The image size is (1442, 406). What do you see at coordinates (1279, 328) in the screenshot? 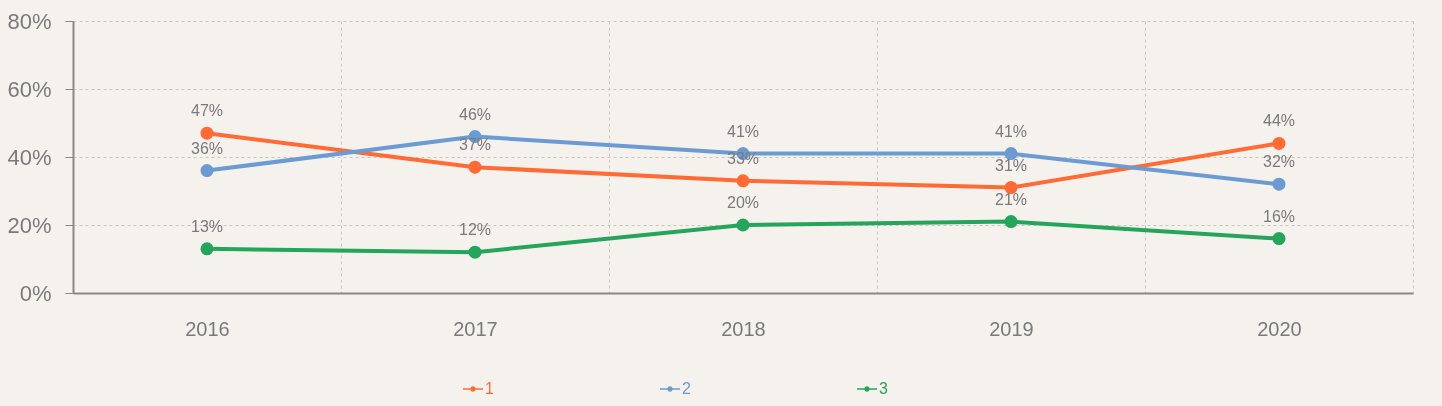
I see `x-tick-label: 2020` at bounding box center [1279, 328].